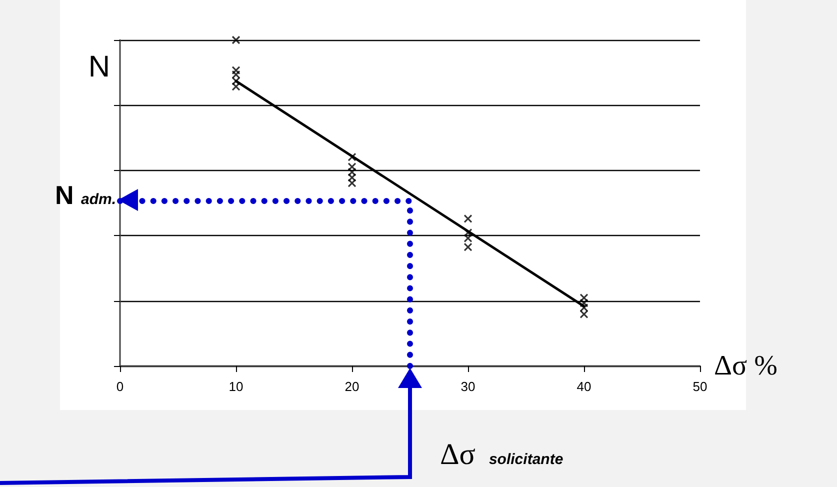  What do you see at coordinates (120, 386) in the screenshot?
I see `x-tick-label: 0` at bounding box center [120, 386].